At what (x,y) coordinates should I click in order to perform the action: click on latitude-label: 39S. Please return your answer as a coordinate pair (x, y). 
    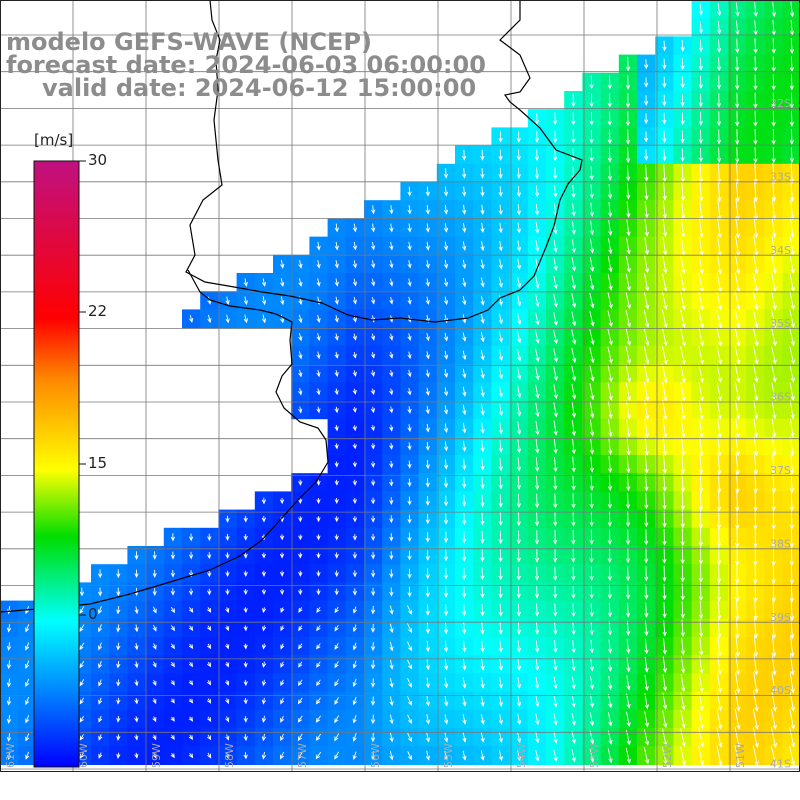
    Looking at the image, I should click on (780, 617).